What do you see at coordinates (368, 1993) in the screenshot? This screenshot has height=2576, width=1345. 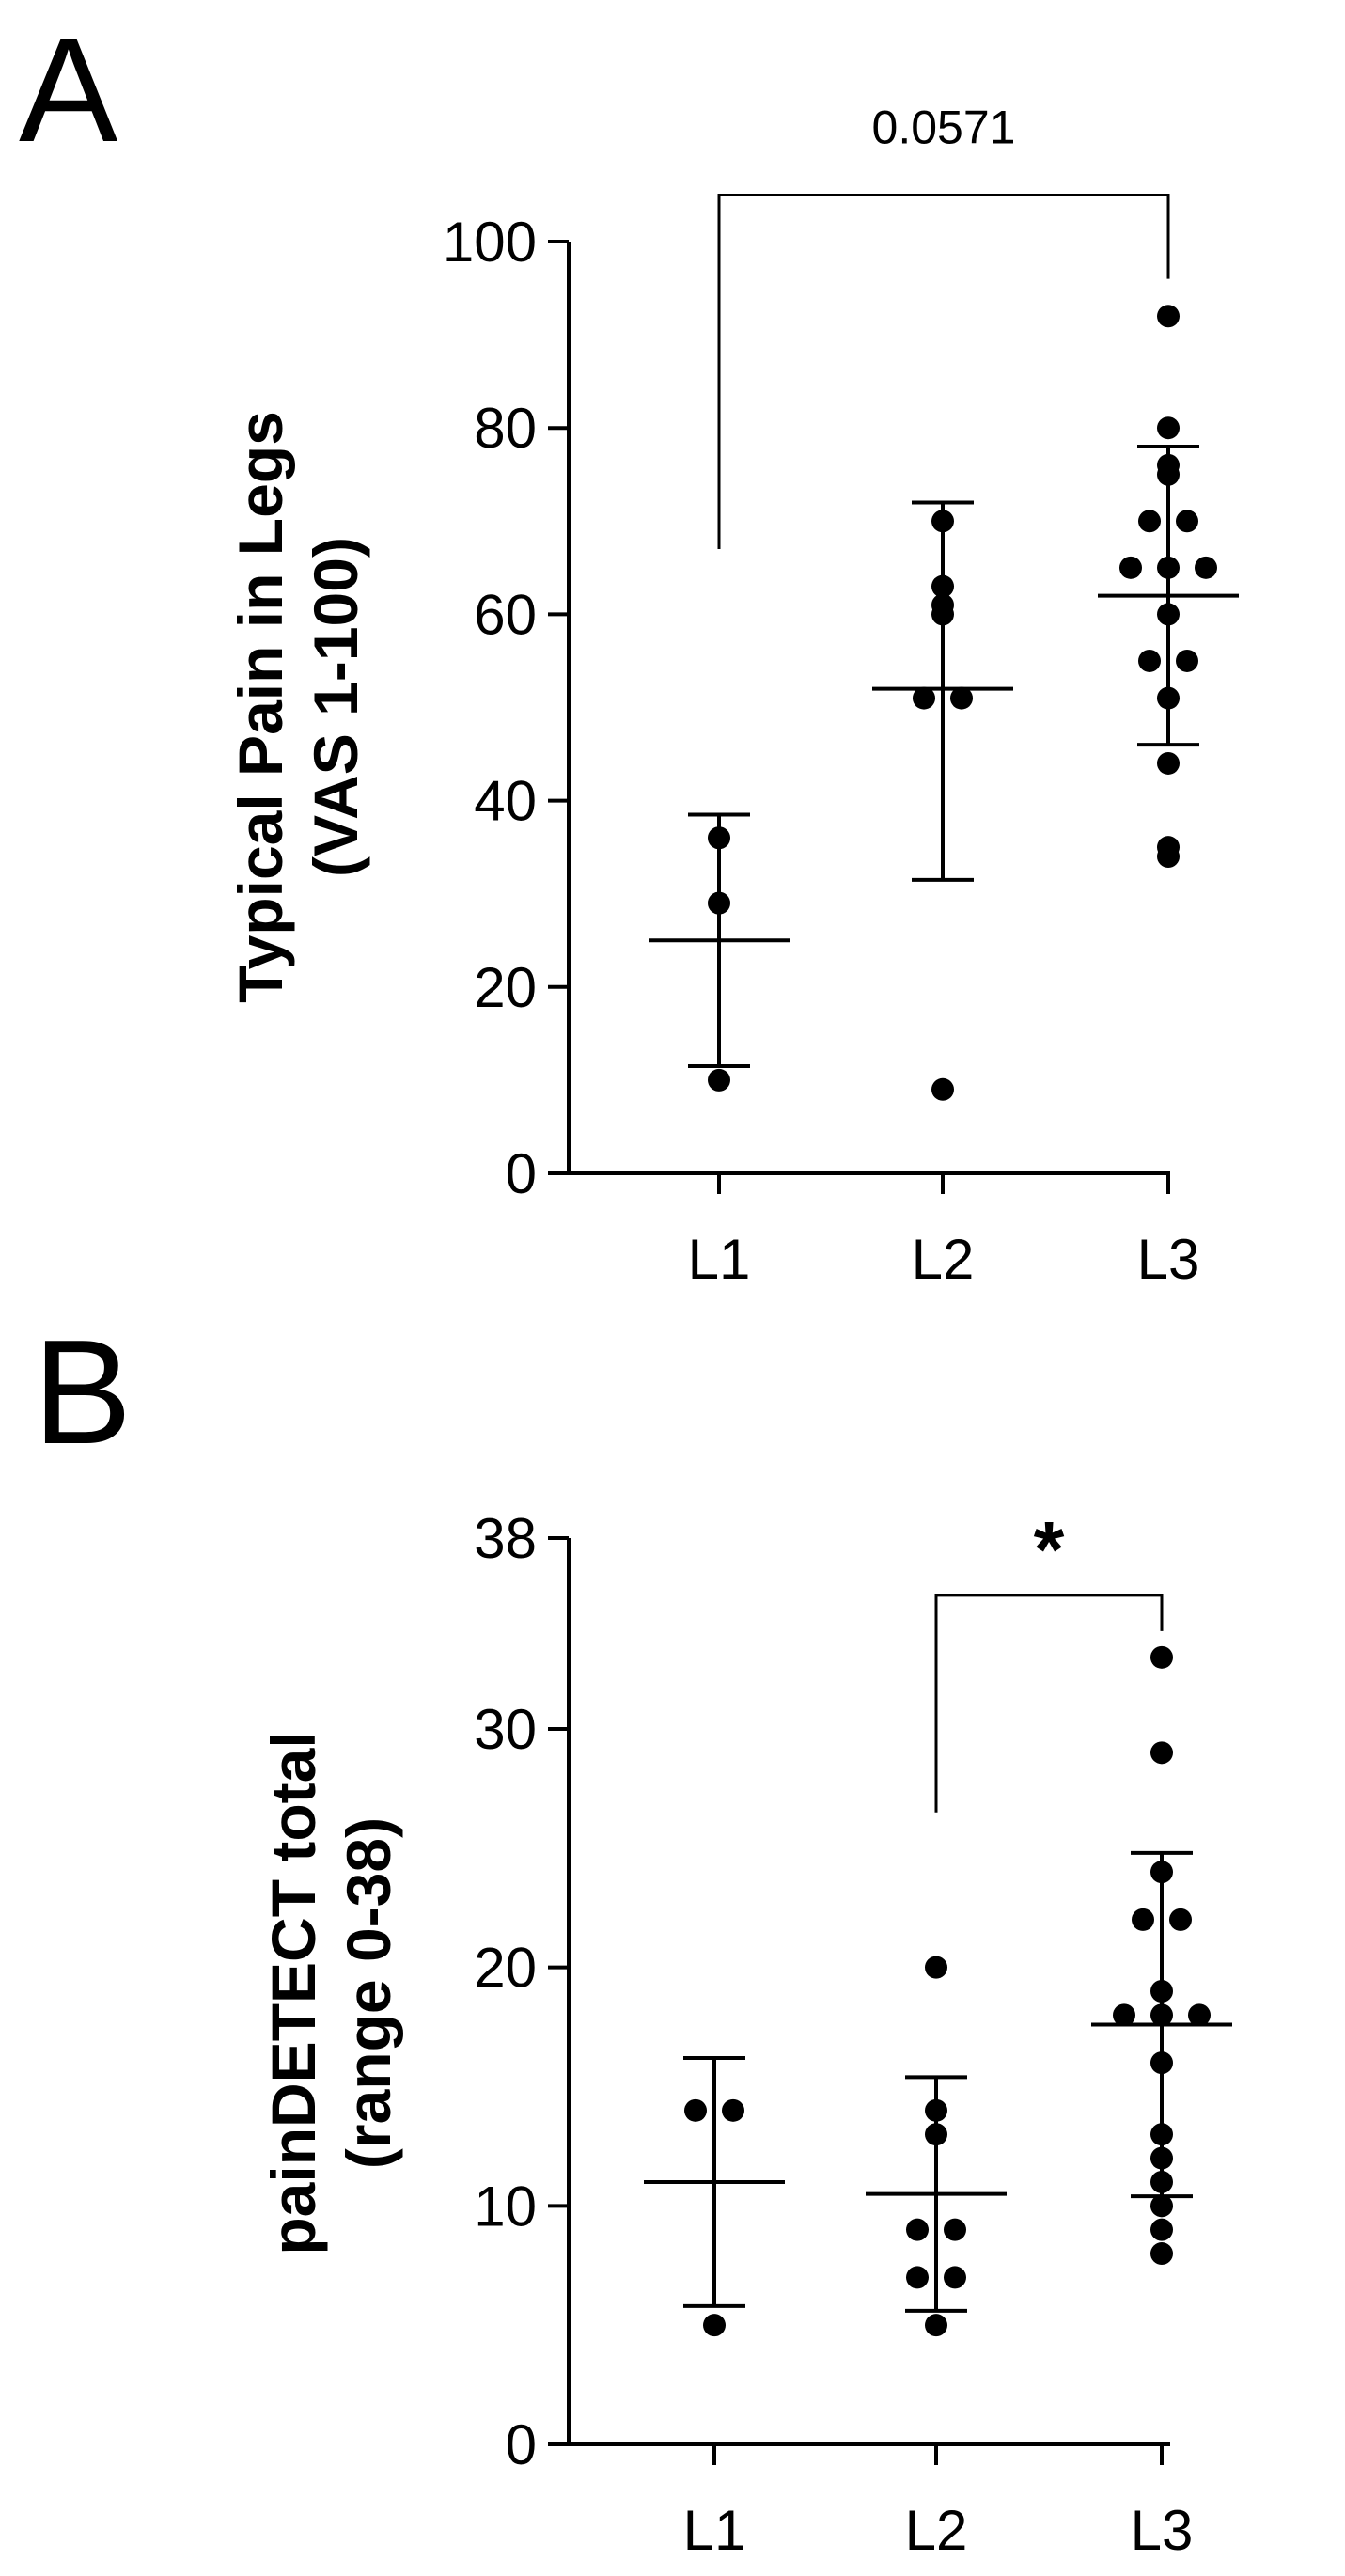 I see `y-axis-title-line: (range 0-38)` at bounding box center [368, 1993].